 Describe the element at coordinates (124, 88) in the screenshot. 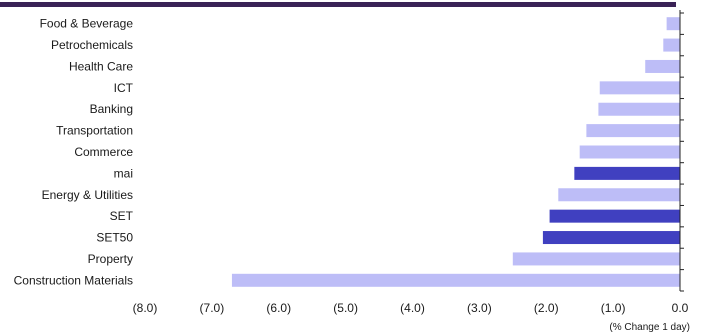

I see `category-label: ICT` at that location.